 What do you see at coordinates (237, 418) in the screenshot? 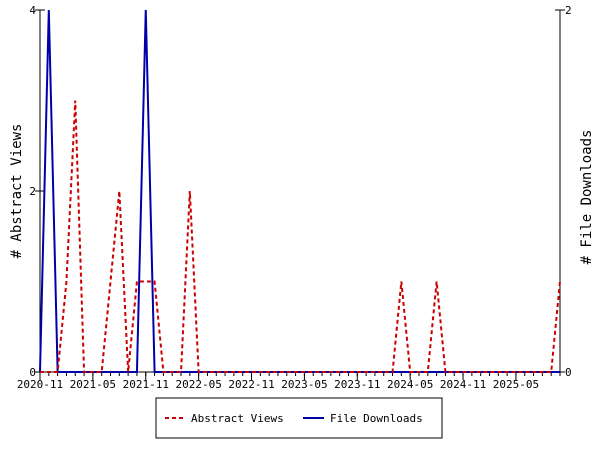
I see `legend-label-abstract-views: Abstract Views` at bounding box center [237, 418].